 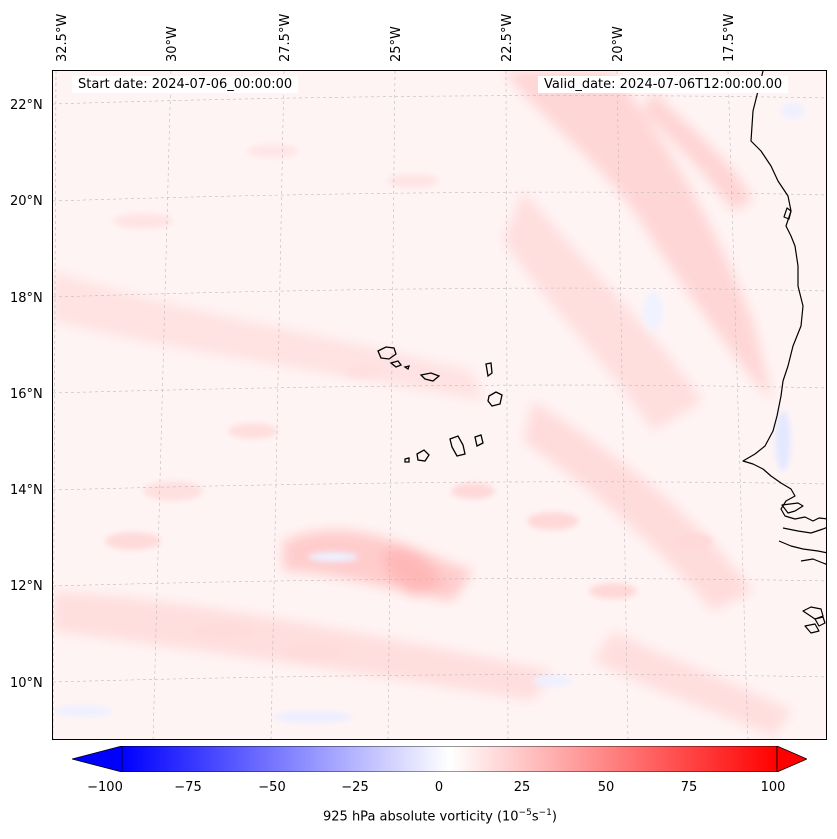 What do you see at coordinates (457, 446) in the screenshot?
I see `island-santiago` at bounding box center [457, 446].